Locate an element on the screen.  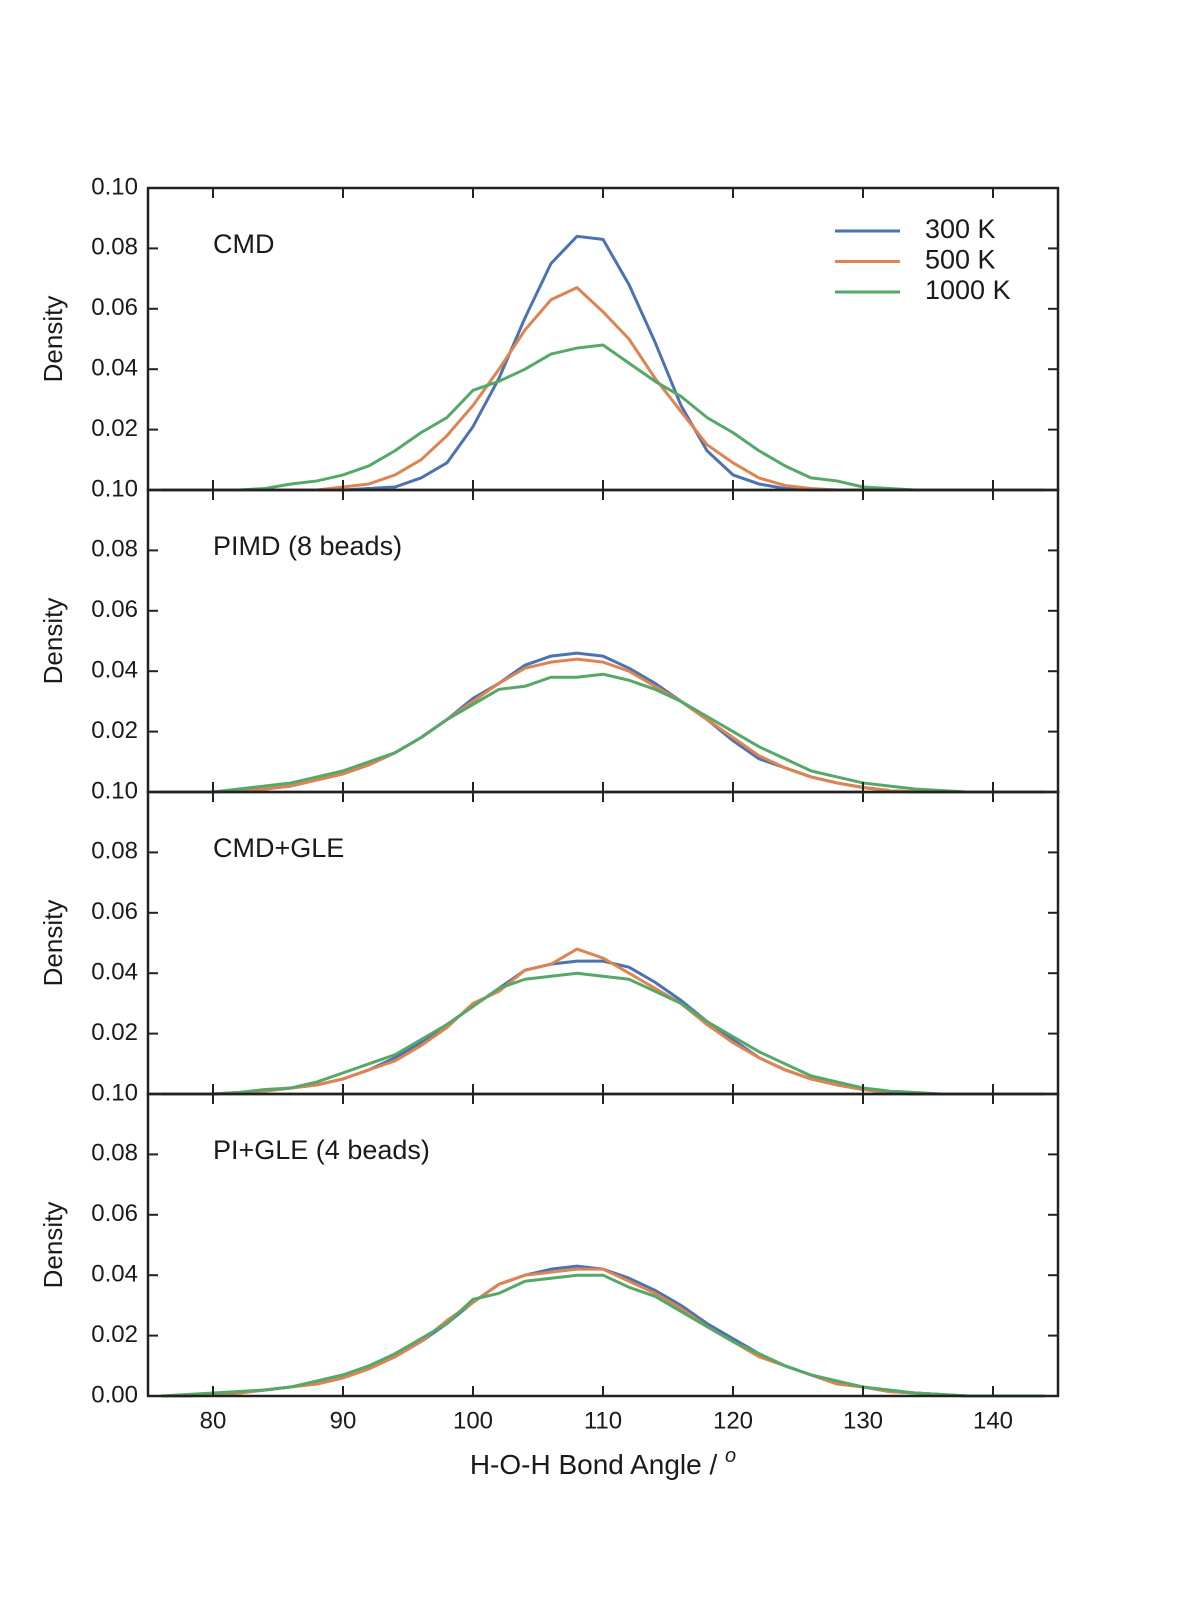
legend-label: 1000 K is located at coordinates (968, 290).